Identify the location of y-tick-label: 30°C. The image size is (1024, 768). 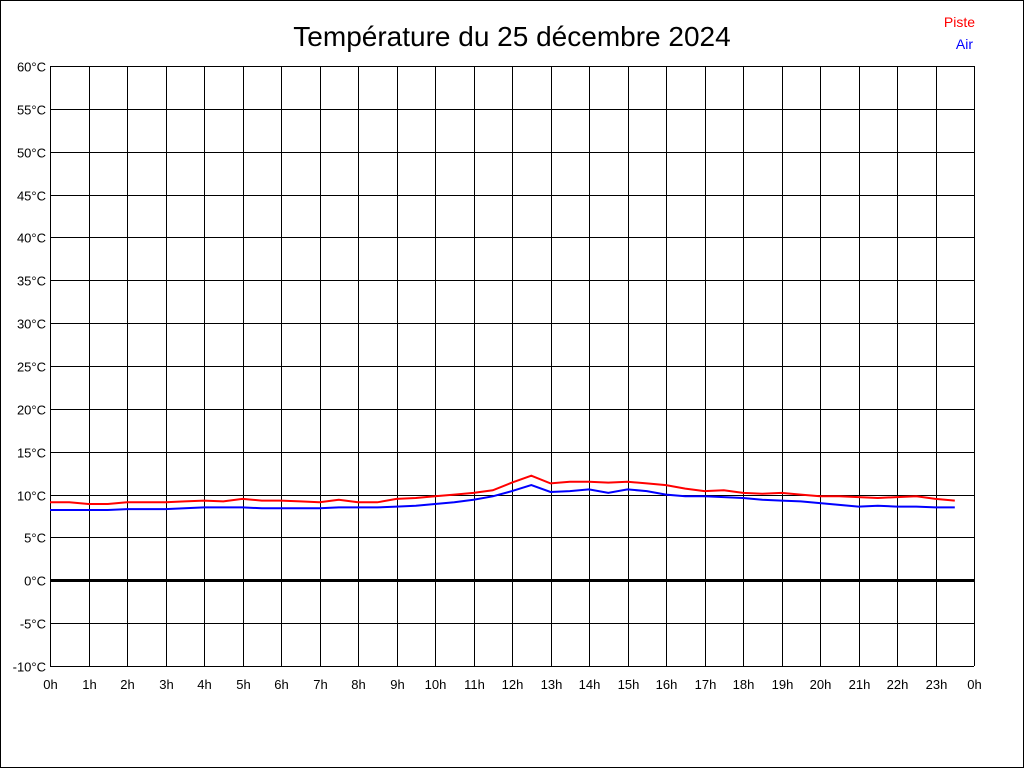
(31, 324).